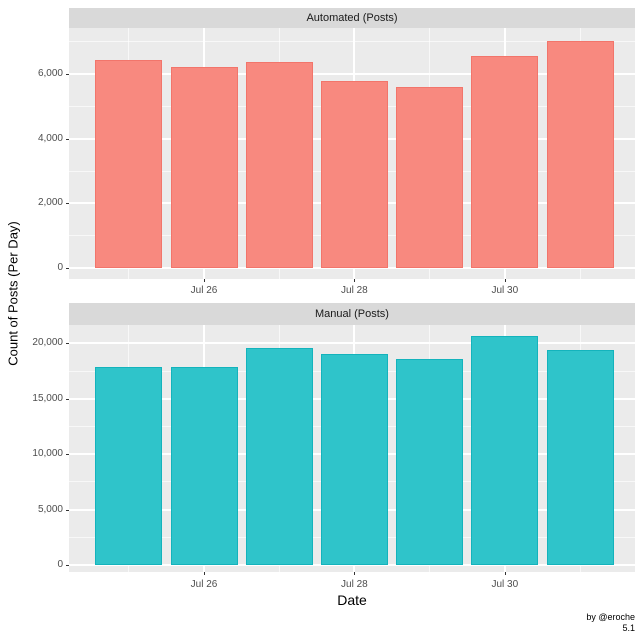  Describe the element at coordinates (47, 454) in the screenshot. I see `y-tick-label: 10,000` at that location.